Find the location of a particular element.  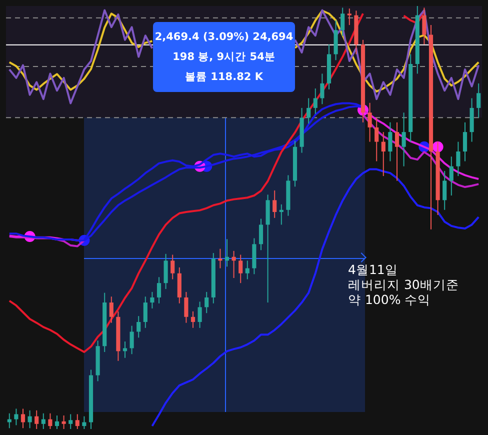

annotation: 약 100% 수익 is located at coordinates (390, 299).